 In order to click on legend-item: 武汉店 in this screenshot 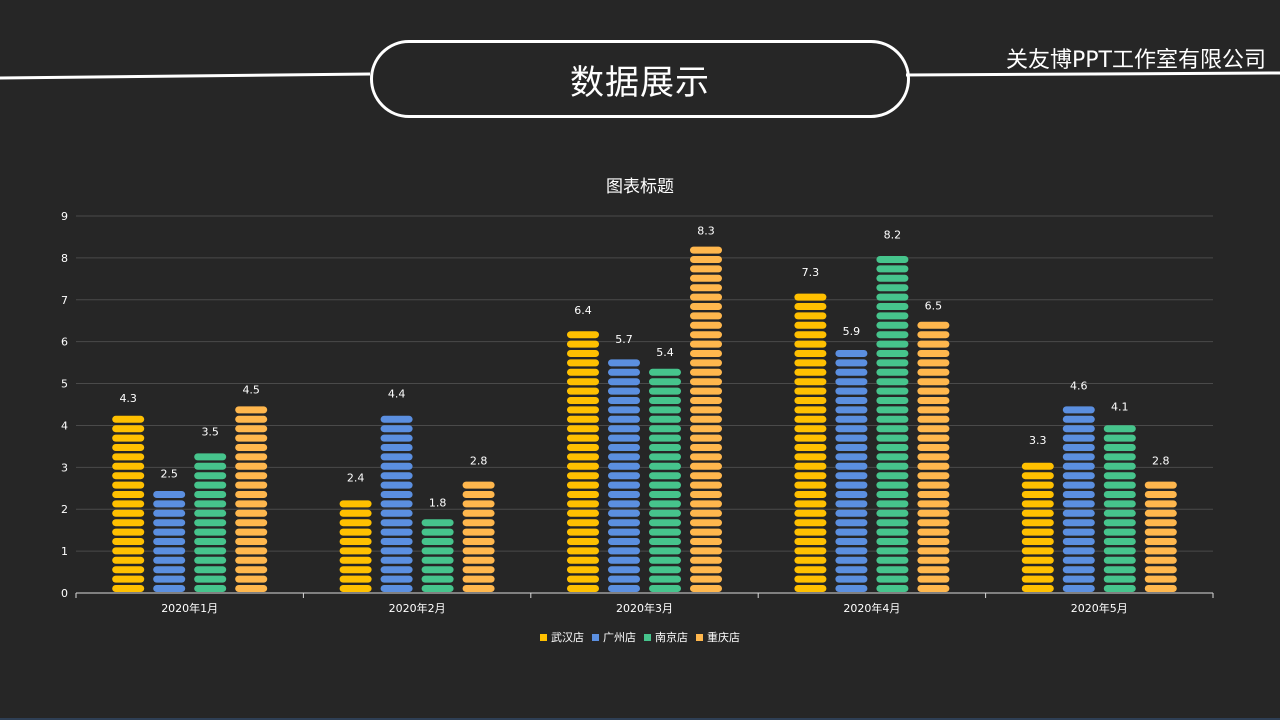, I will do `click(562, 637)`.